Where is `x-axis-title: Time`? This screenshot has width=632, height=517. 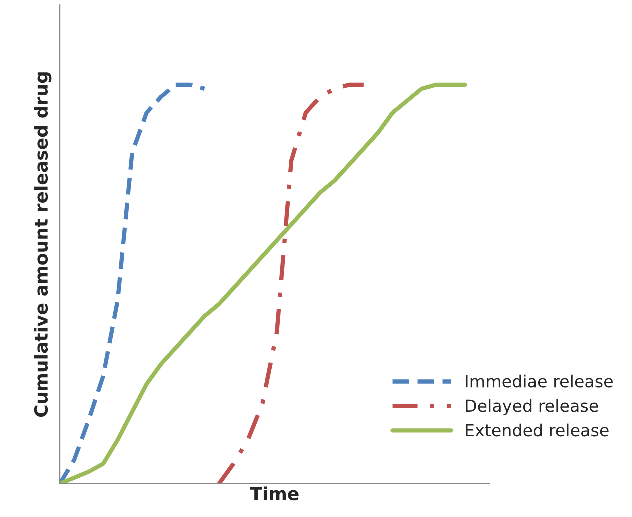 x-axis-title: Time is located at coordinates (274, 493).